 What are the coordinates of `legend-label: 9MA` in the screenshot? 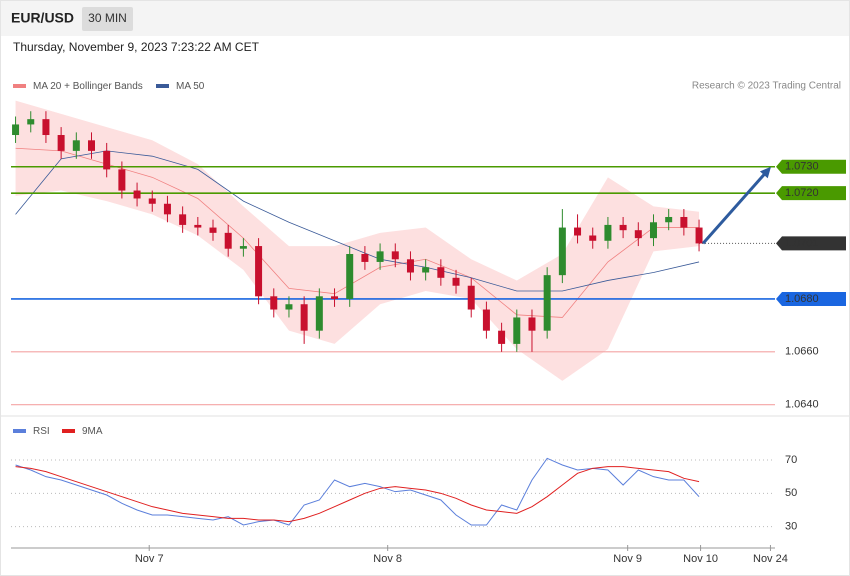 It's located at (92, 431).